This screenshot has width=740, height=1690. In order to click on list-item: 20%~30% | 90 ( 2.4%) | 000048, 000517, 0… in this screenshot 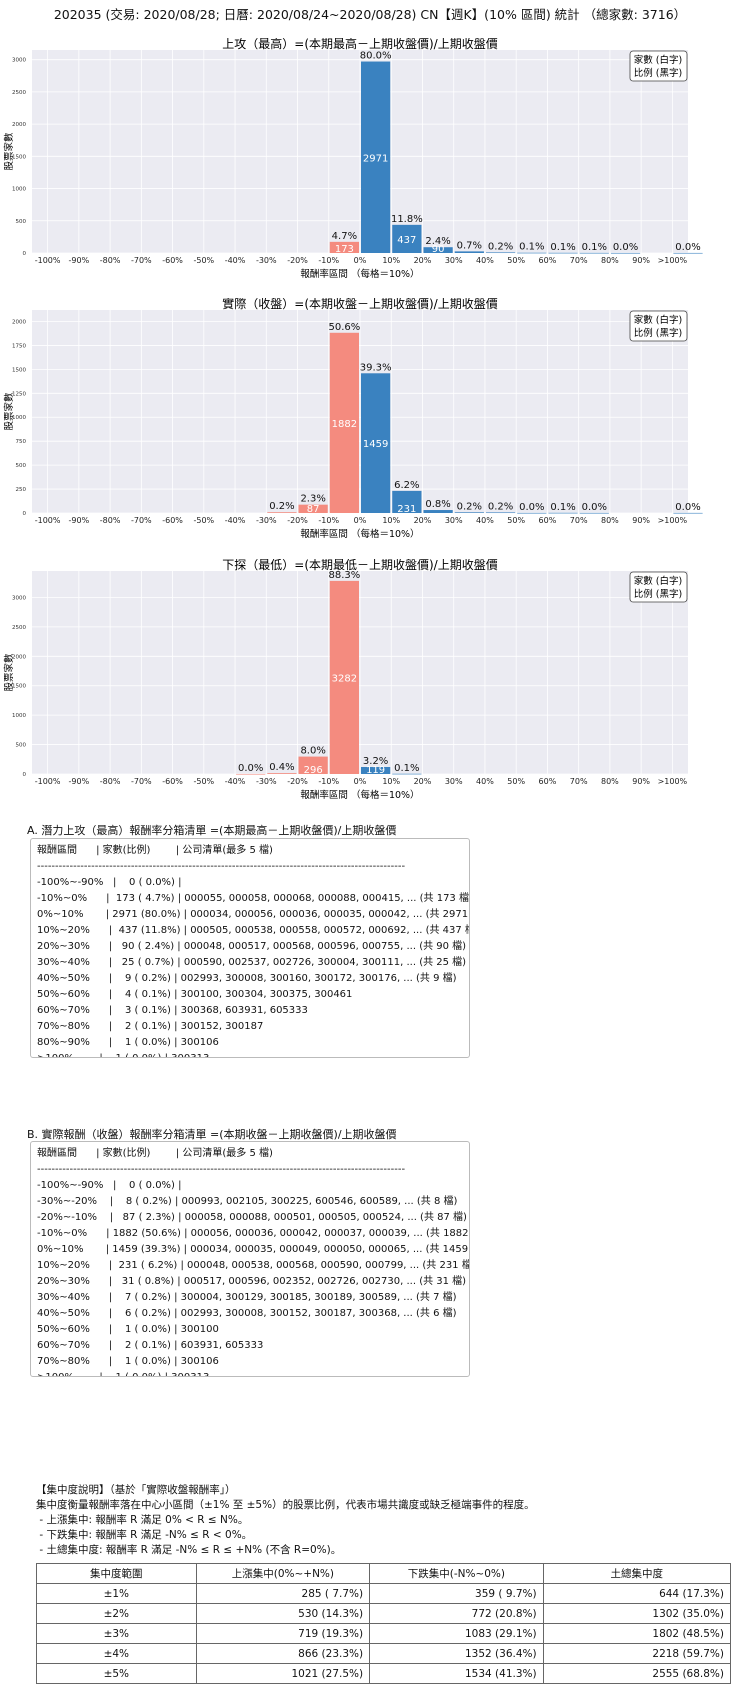, I will do `click(252, 946)`.